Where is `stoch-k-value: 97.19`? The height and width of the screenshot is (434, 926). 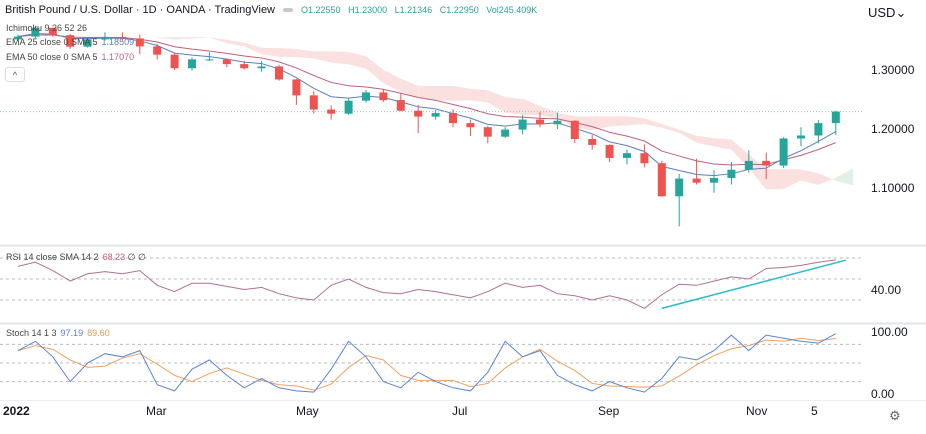
stoch-k-value: 97.19 is located at coordinates (72, 333).